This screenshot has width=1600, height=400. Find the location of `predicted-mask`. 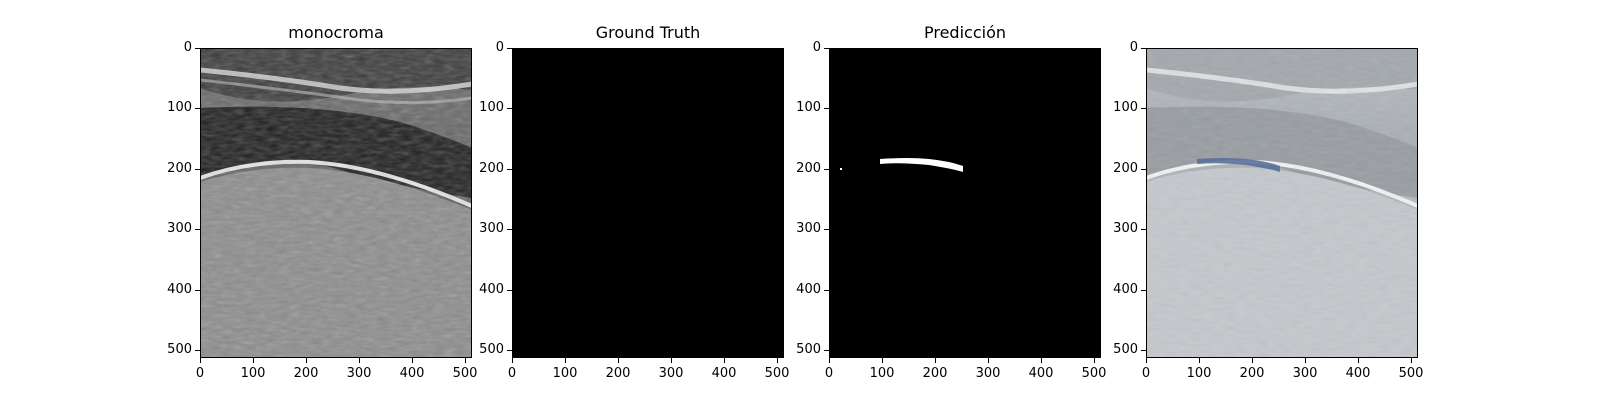

predicted-mask is located at coordinates (965, 203).